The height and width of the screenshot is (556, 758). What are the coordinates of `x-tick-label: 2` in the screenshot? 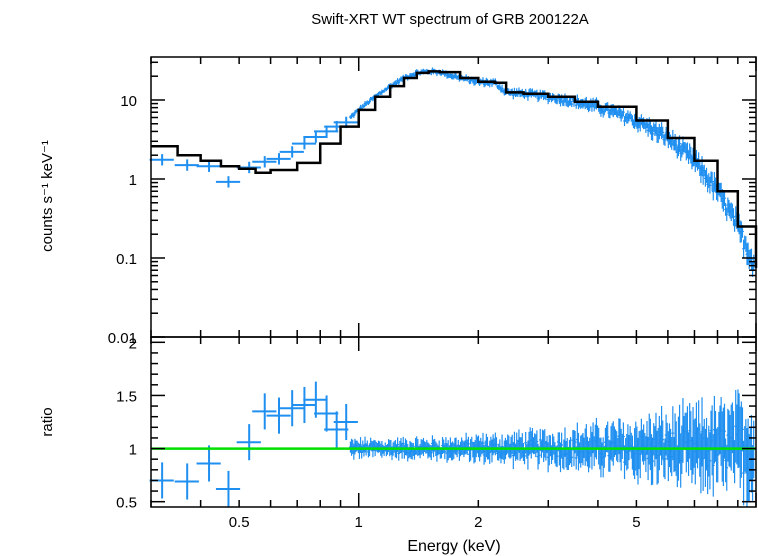 It's located at (478, 522).